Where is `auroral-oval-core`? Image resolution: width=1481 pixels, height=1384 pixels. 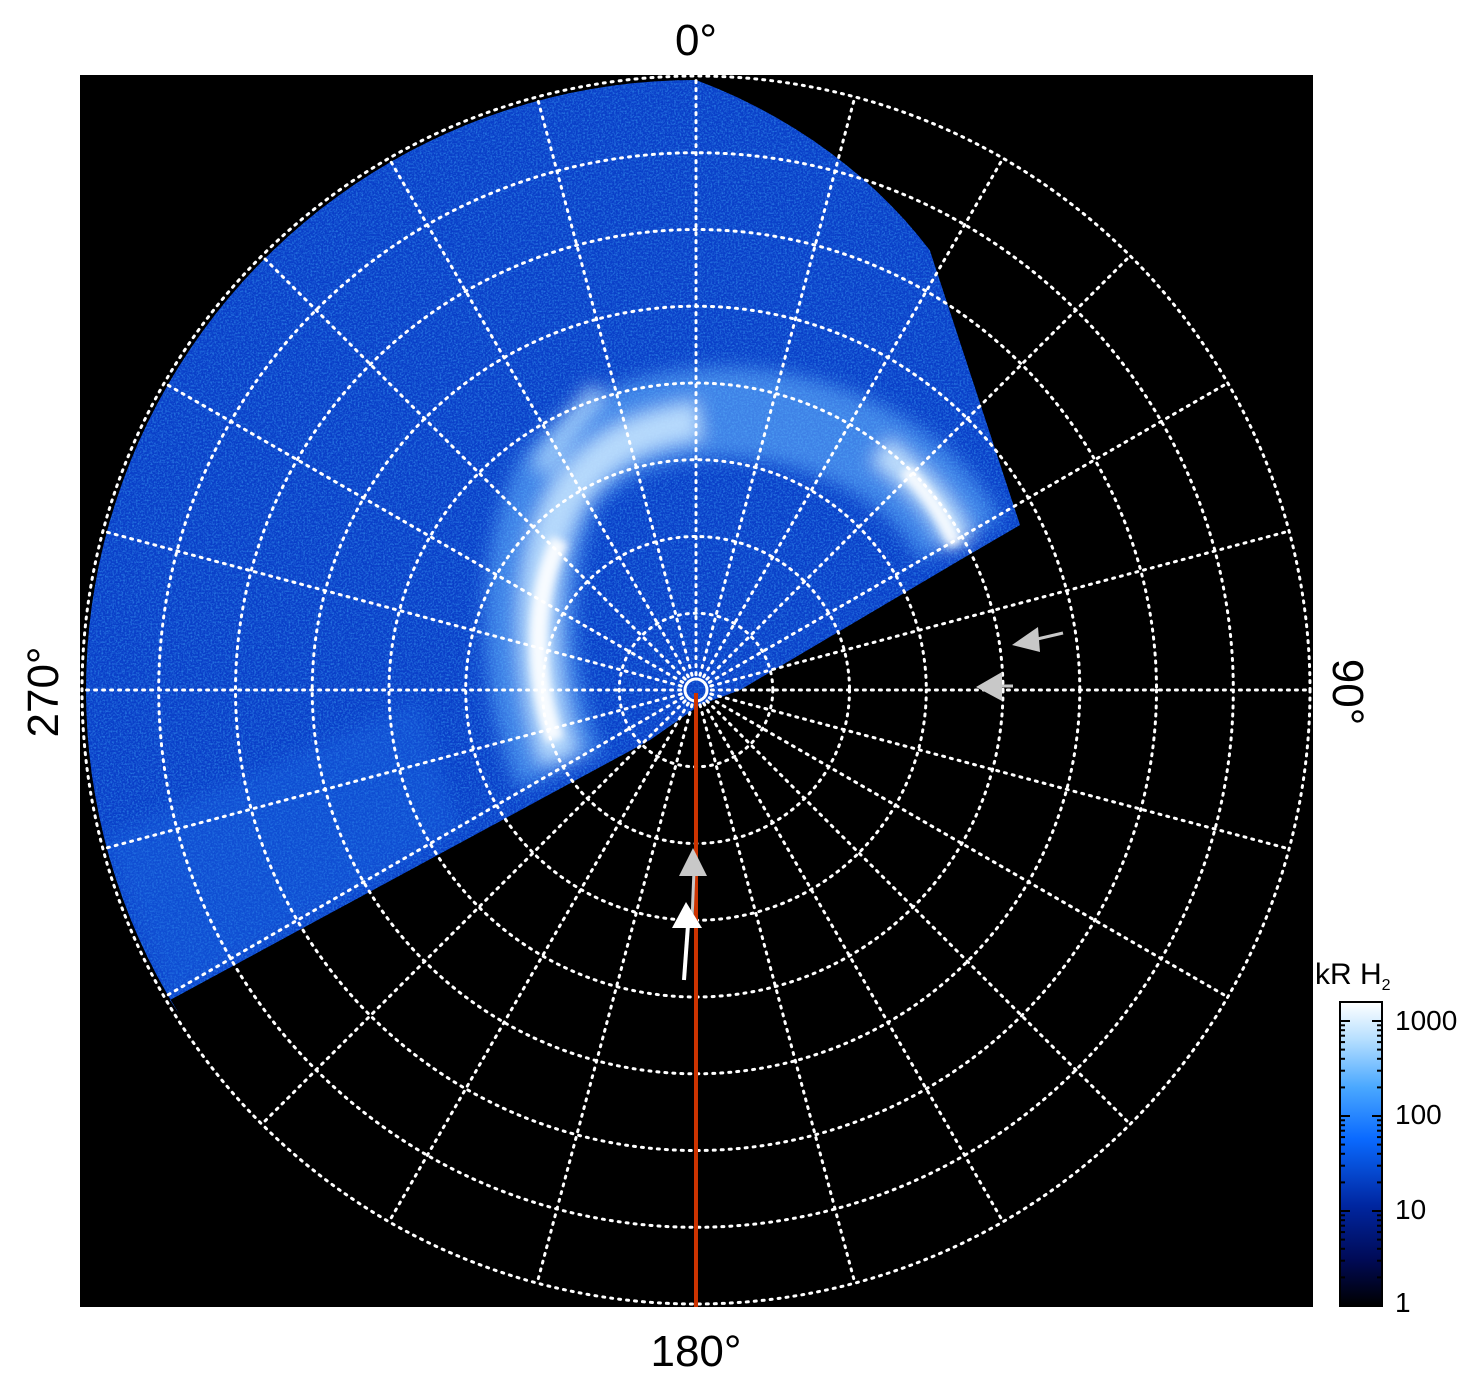 auroral-oval-core is located at coordinates (745, 604).